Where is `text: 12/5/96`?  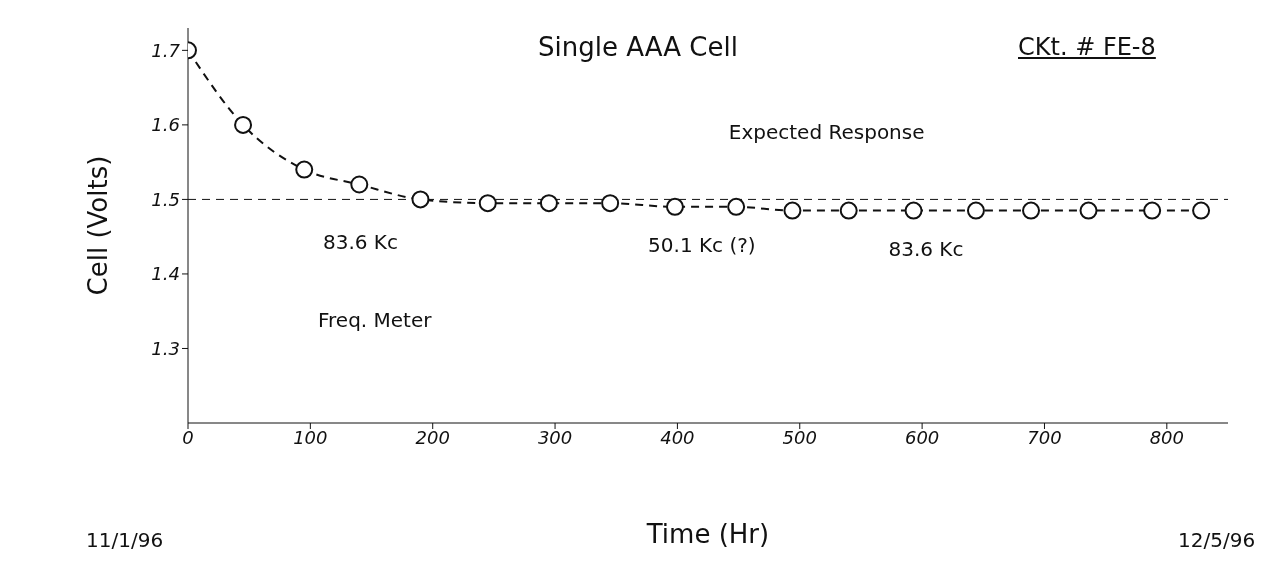
text: 12/5/96 is located at coordinates (1217, 540).